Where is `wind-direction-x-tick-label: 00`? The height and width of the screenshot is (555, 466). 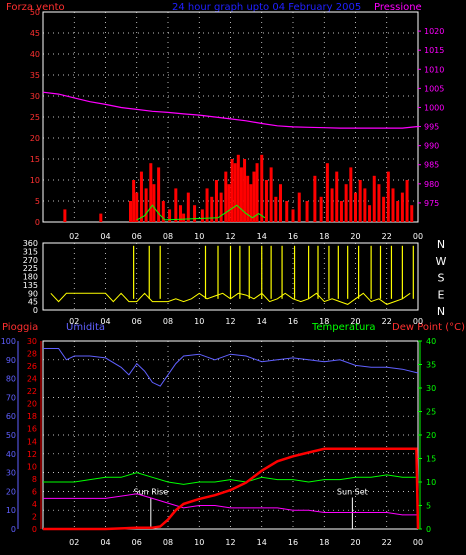 wind-direction-x-tick-label: 00 is located at coordinates (418, 321).